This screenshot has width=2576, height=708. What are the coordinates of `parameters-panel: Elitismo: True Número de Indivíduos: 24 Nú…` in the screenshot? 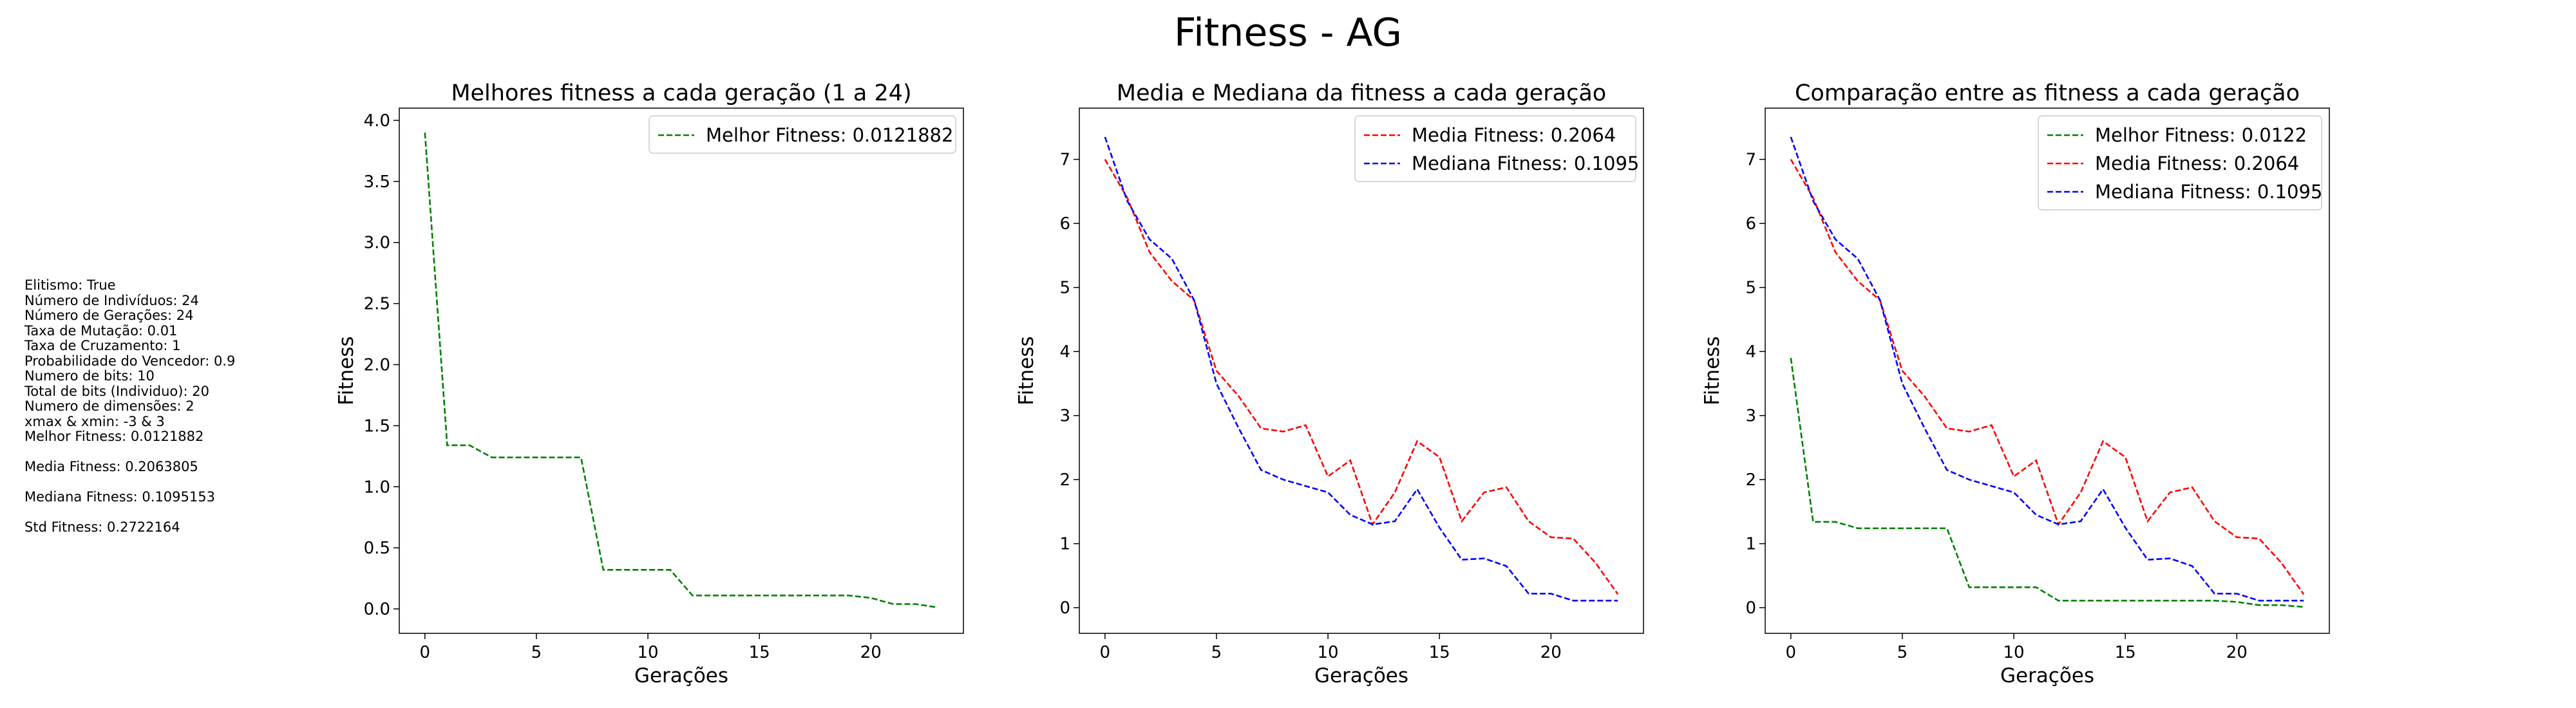 It's located at (130, 406).